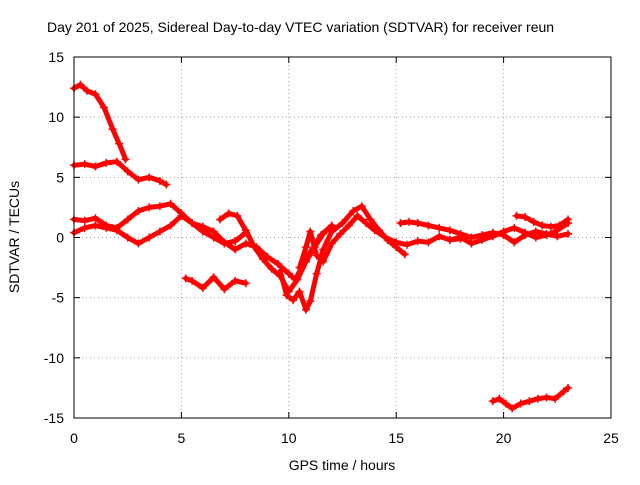 The width and height of the screenshot is (640, 485). I want to click on x-tick-label: 0, so click(74, 438).